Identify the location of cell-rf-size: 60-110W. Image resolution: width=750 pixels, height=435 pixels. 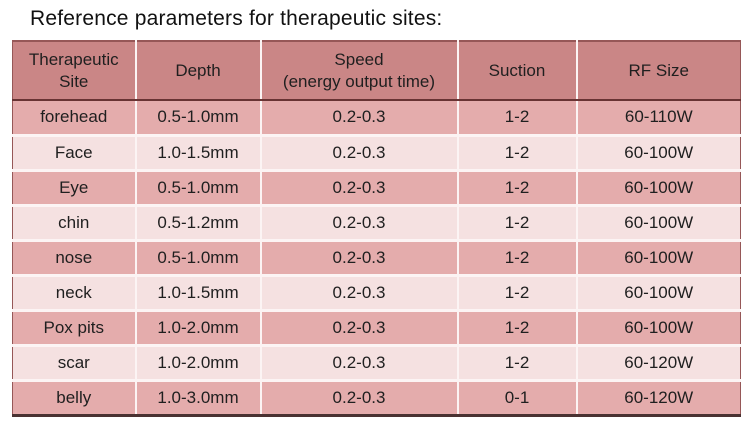
(658, 117).